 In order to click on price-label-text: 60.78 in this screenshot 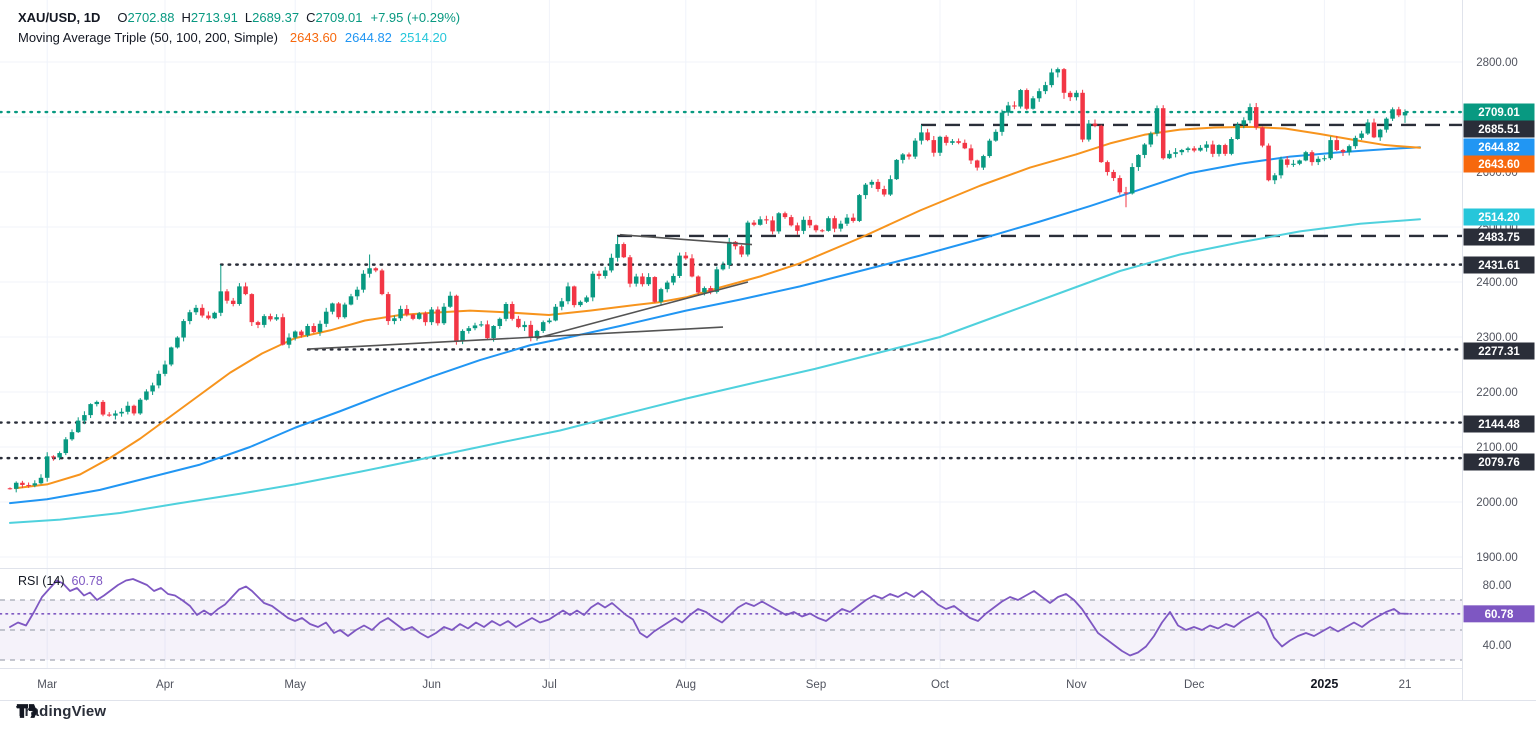, I will do `click(1499, 615)`.